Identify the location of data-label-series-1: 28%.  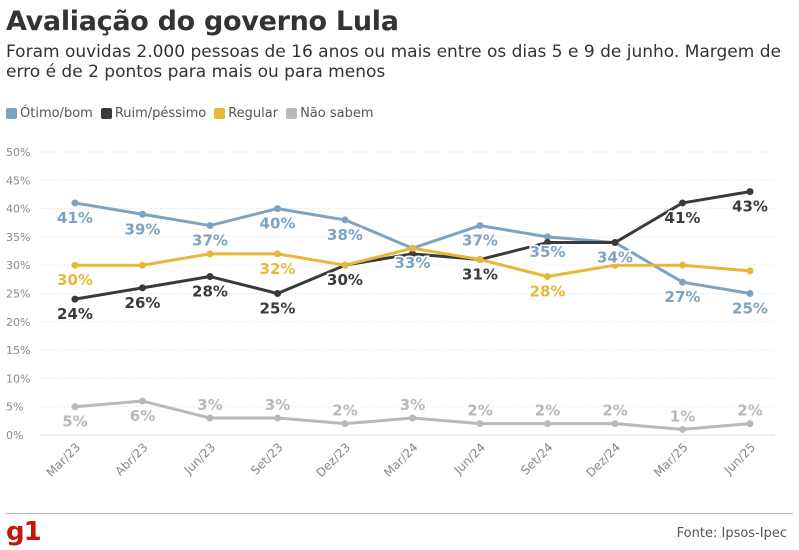
(210, 292).